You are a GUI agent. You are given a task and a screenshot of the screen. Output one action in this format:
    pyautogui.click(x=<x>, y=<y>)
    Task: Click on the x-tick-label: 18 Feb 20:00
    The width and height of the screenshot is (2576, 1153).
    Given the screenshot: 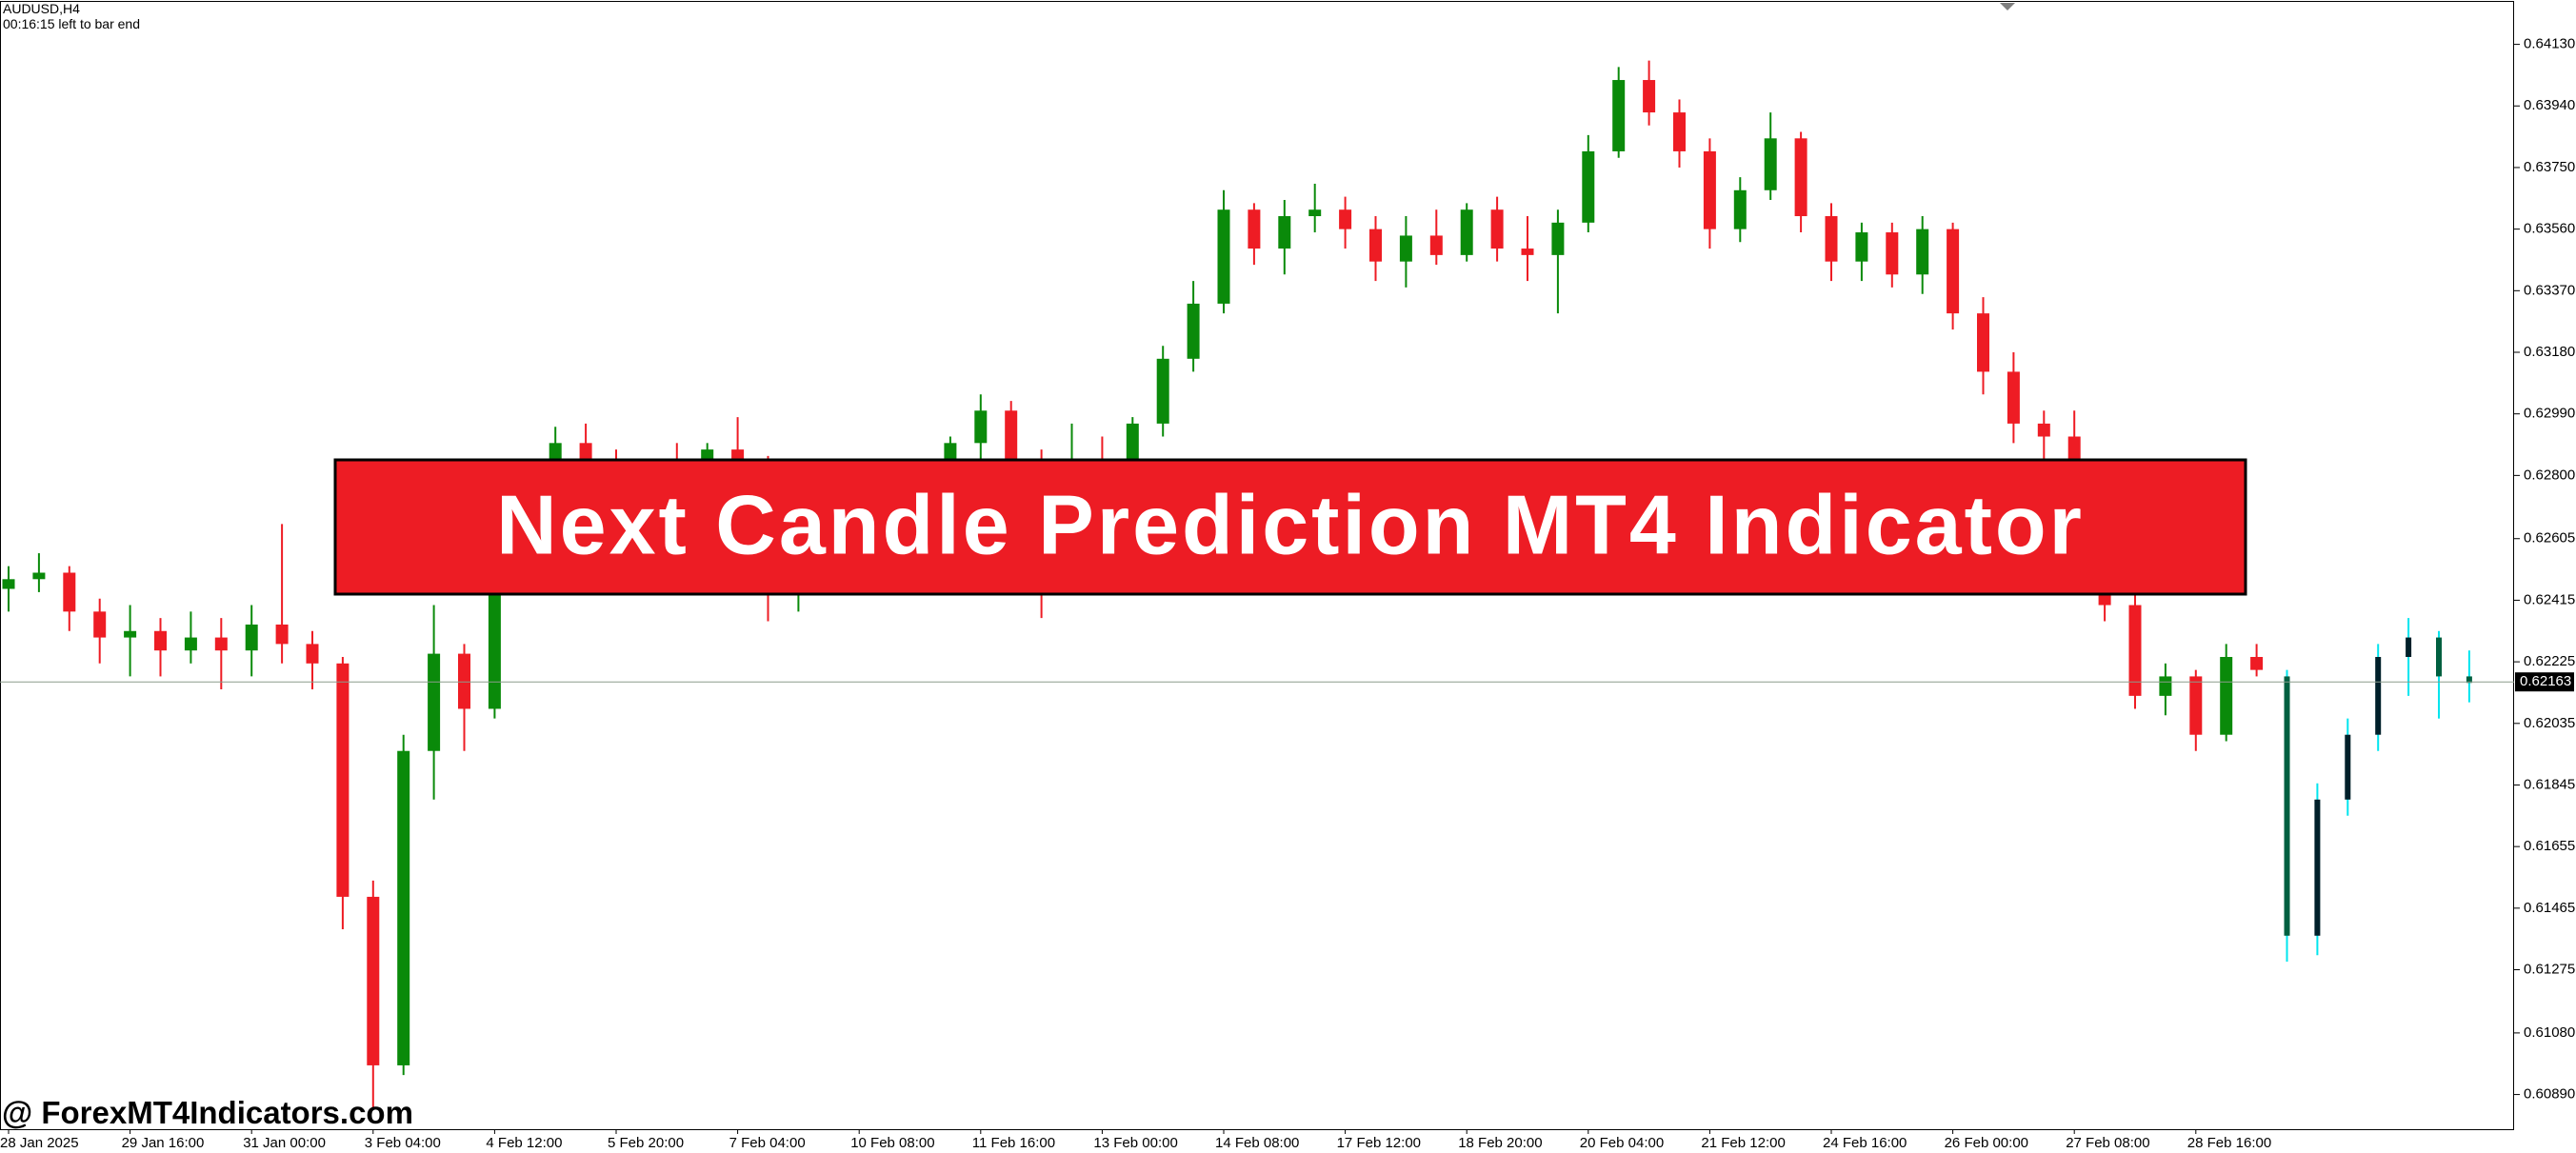 What is the action you would take?
    pyautogui.click(x=1500, y=1143)
    